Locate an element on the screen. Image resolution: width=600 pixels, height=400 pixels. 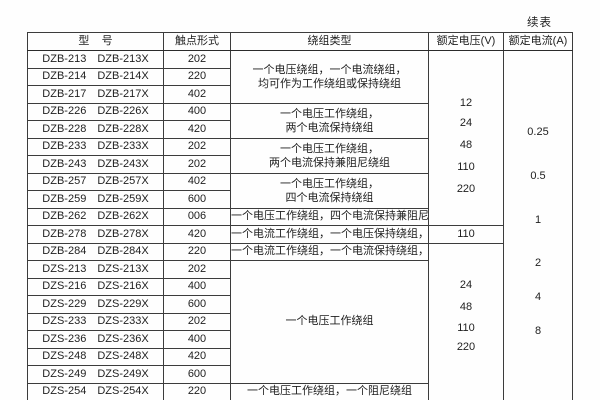
model-b: DZB-217X is located at coordinates (123, 93).